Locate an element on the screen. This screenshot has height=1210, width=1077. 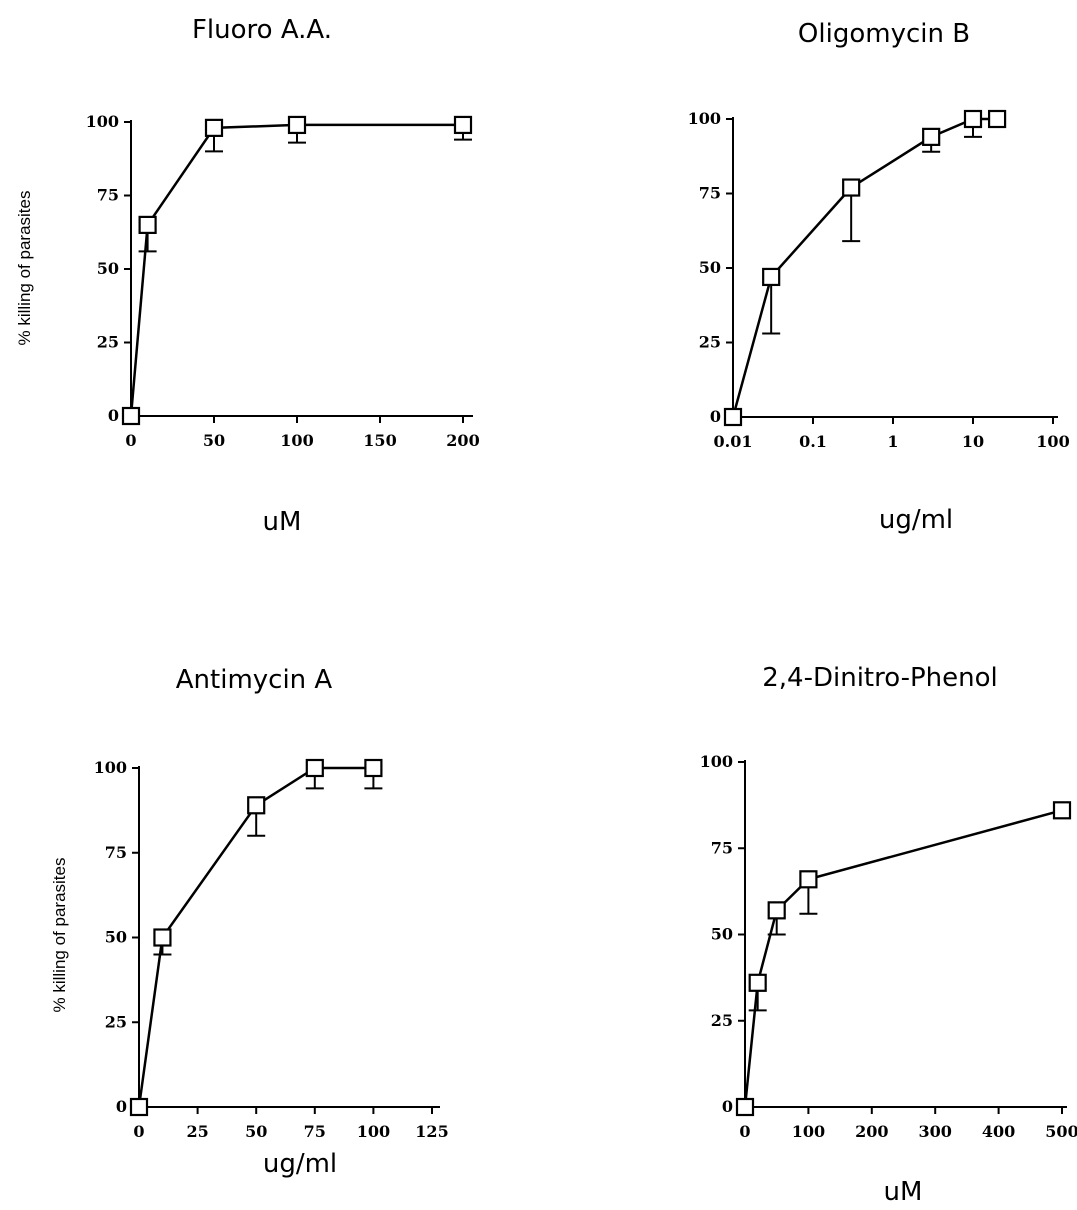
plot-area: 0 25 50 75 100 0 100 200 300 400 500 is located at coordinates (888, 946).